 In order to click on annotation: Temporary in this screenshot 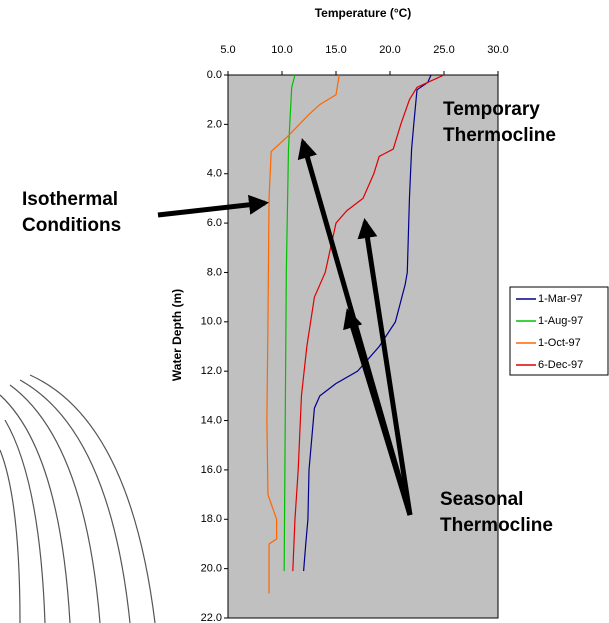, I will do `click(491, 109)`.